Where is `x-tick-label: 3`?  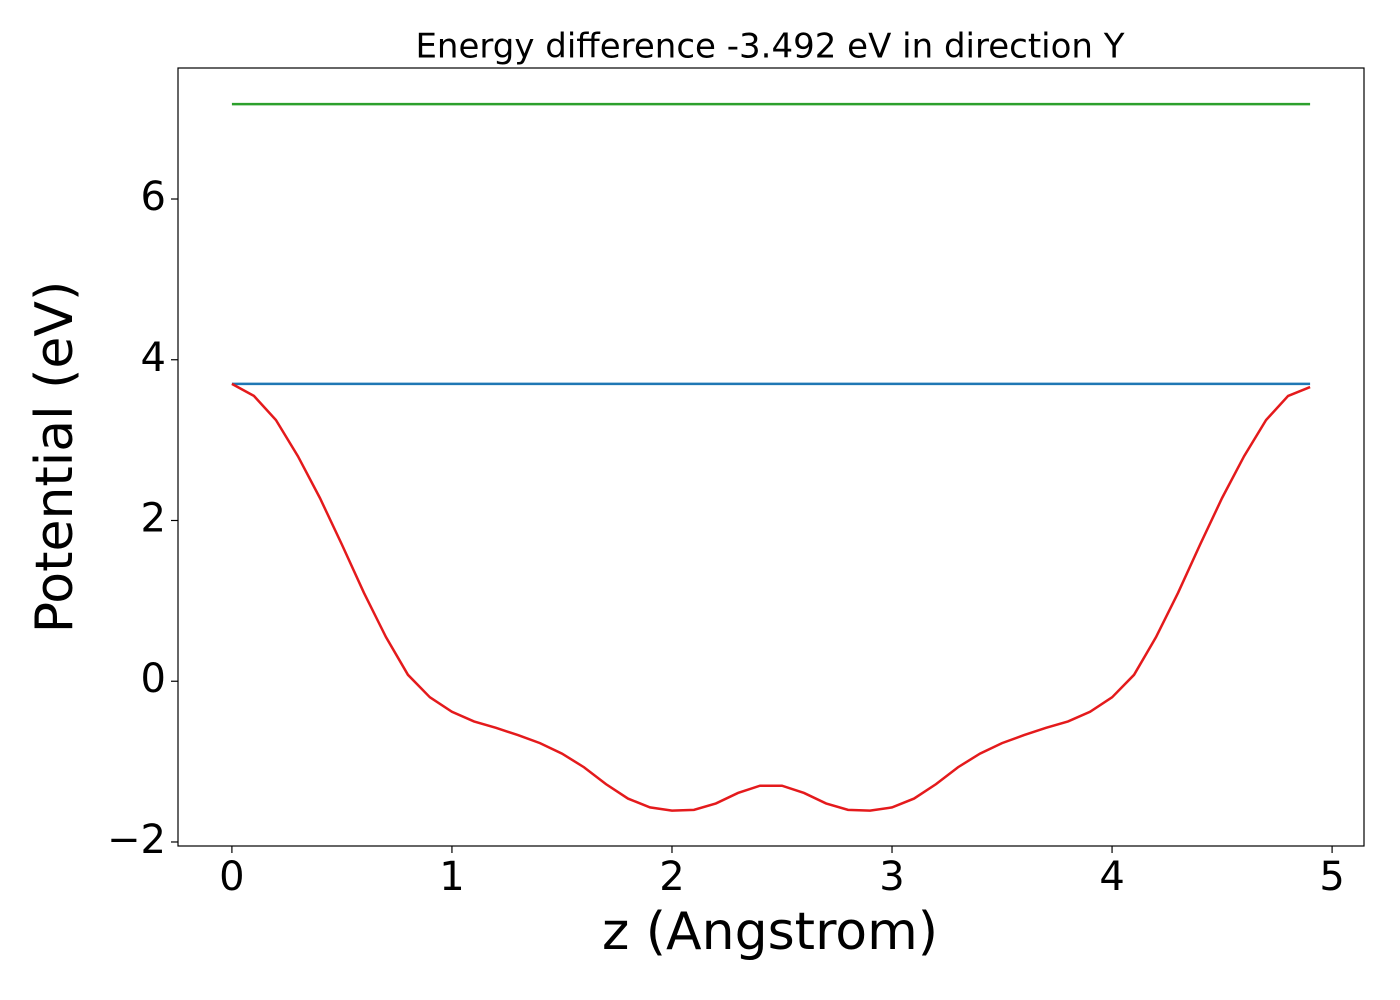
x-tick-label: 3 is located at coordinates (891, 877).